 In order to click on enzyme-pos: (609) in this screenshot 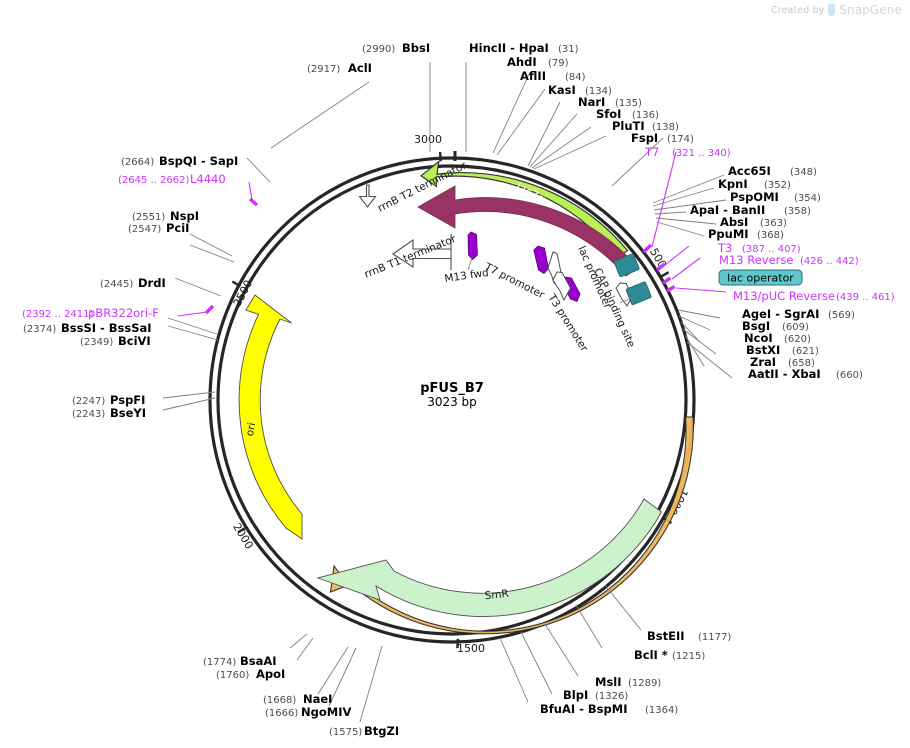, I will do `click(795, 327)`.